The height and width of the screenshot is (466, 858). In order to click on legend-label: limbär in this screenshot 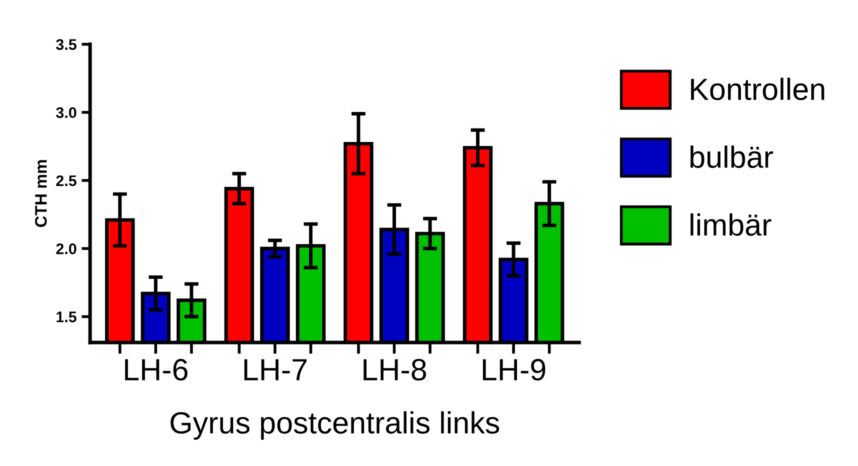, I will do `click(731, 224)`.